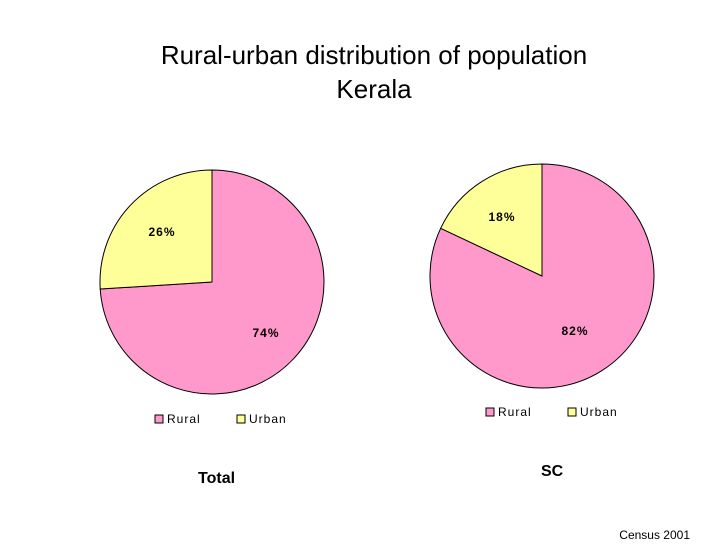  Describe the element at coordinates (552, 471) in the screenshot. I see `chart-name-sc: SC` at that location.